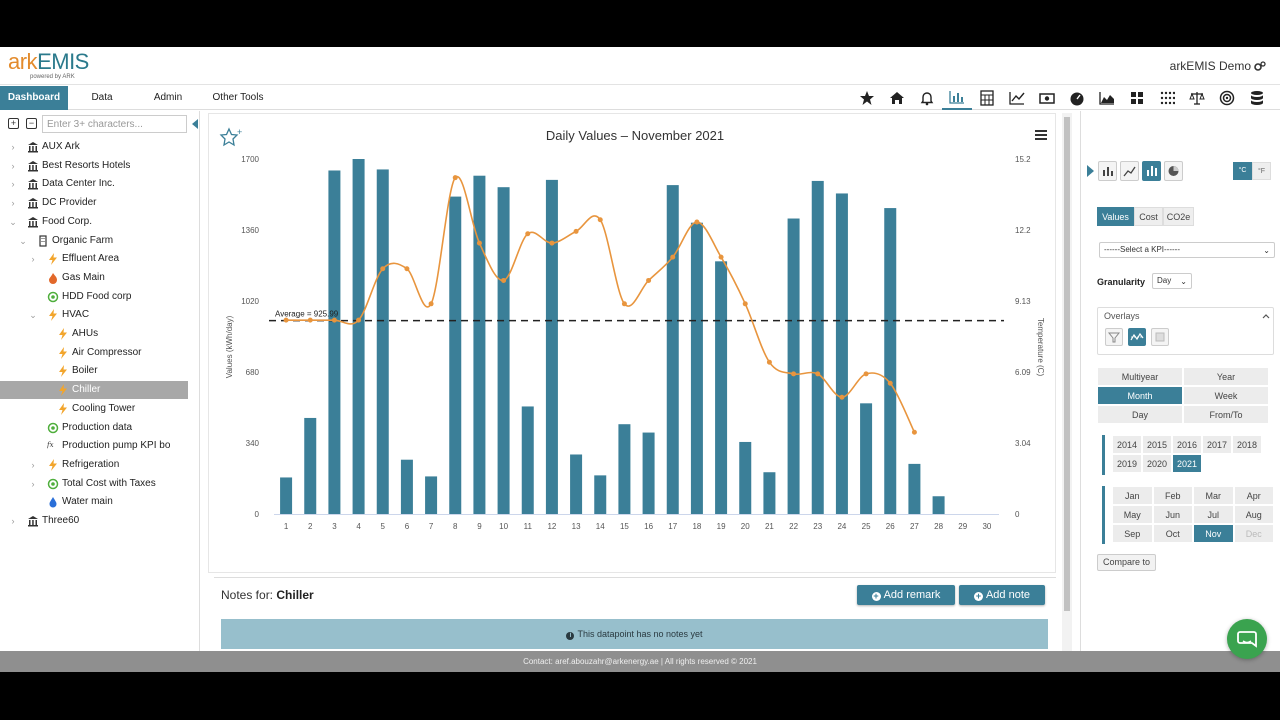 The height and width of the screenshot is (720, 1280). What do you see at coordinates (33, 315) in the screenshot?
I see `chevron-down-icon: ⌄` at bounding box center [33, 315].